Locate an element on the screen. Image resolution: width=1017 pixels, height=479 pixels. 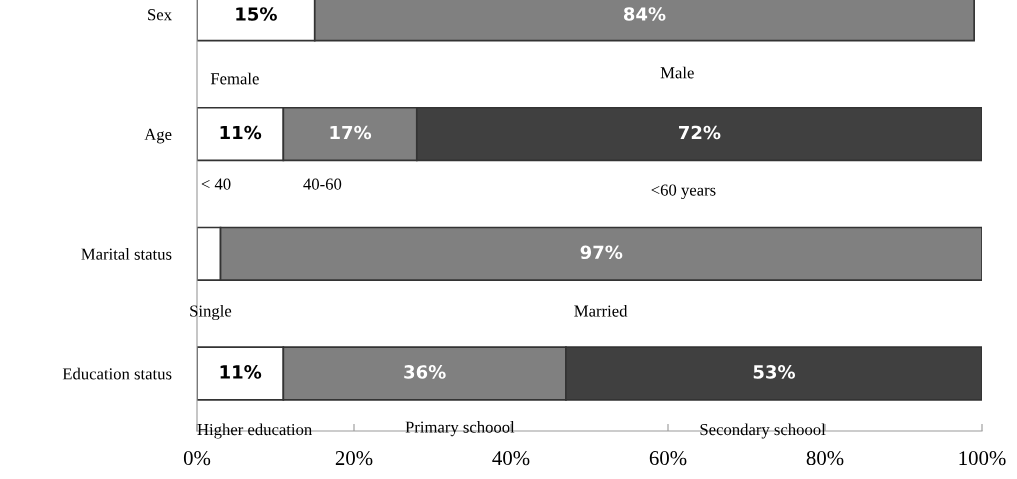
annotation: Male is located at coordinates (677, 72).